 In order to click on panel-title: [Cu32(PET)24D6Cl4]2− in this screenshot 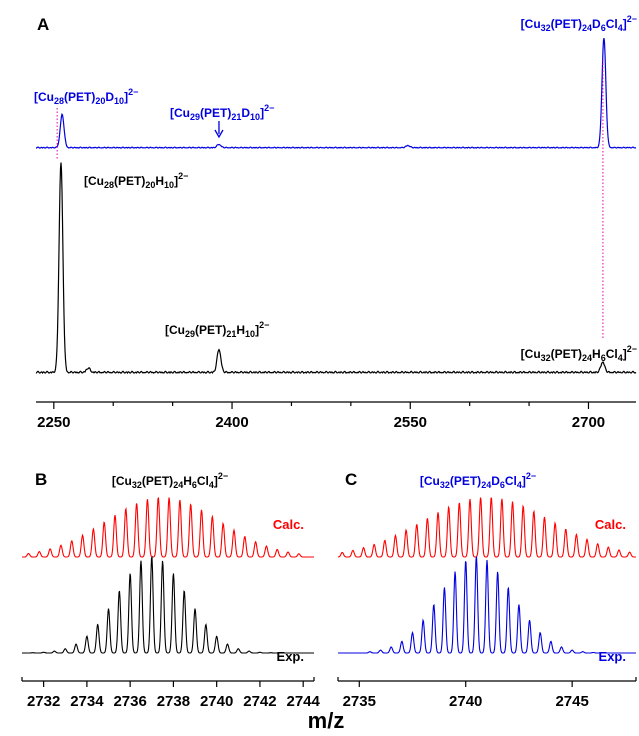, I will do `click(478, 480)`.